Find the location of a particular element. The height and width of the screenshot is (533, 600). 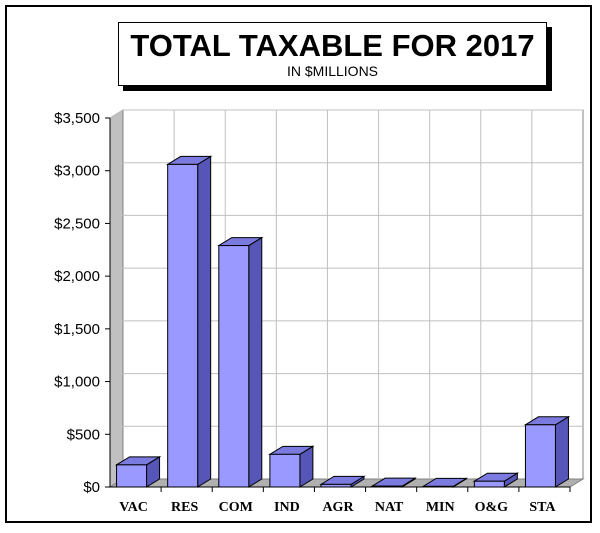

x-tick-label: VAC is located at coordinates (133, 507).